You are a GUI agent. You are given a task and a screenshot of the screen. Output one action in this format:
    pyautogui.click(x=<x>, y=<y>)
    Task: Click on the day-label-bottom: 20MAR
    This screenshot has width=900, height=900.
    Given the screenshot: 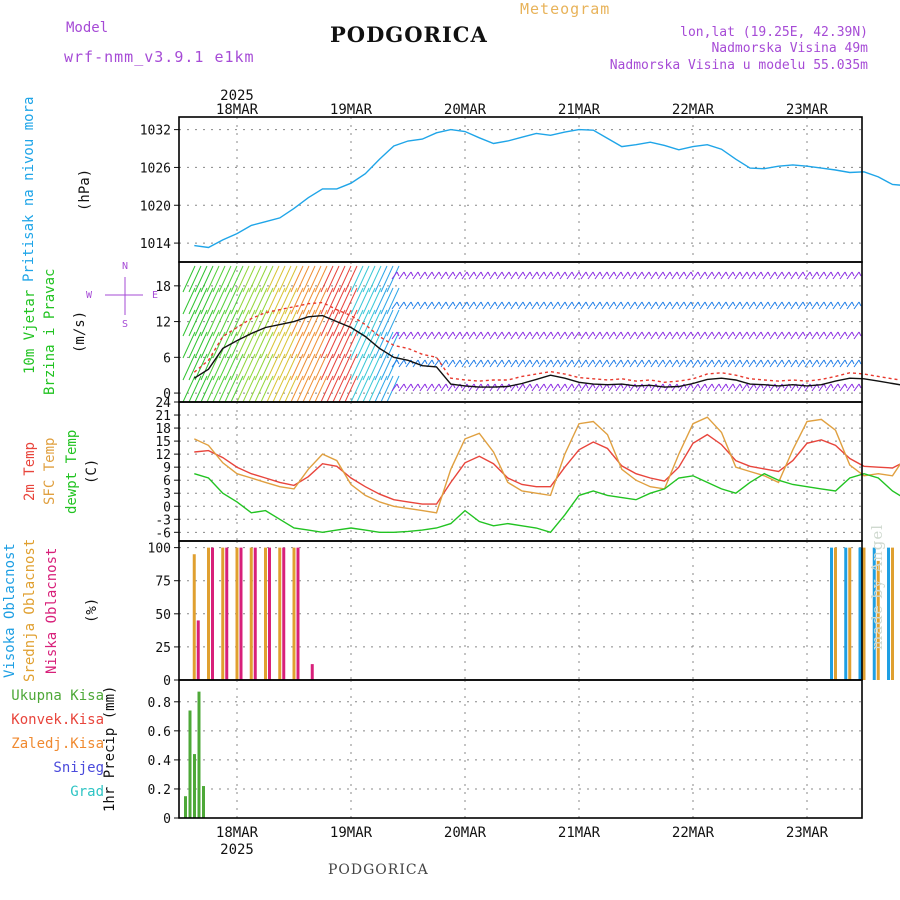 What is the action you would take?
    pyautogui.click(x=465, y=833)
    